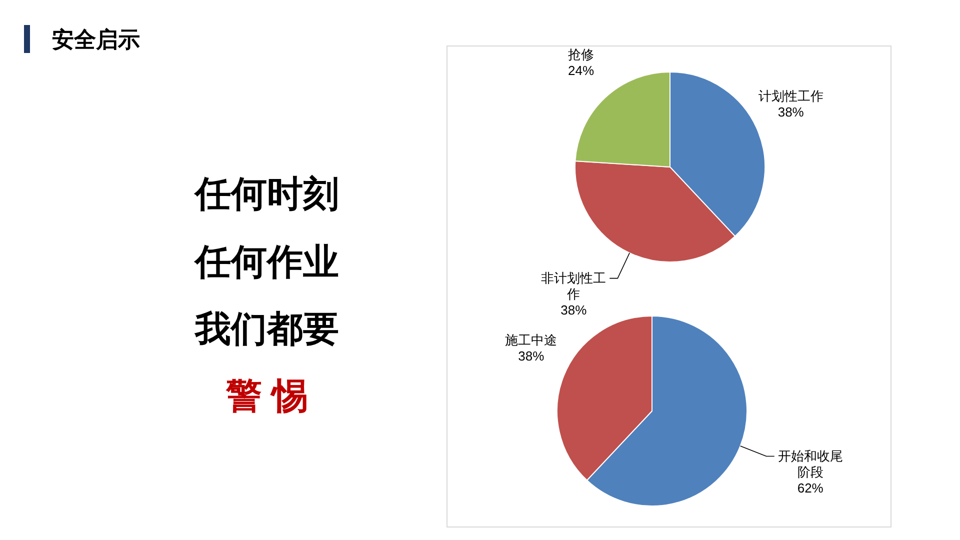 This screenshot has height=540, width=960. What do you see at coordinates (266, 261) in the screenshot?
I see `text: 任何作业` at bounding box center [266, 261].